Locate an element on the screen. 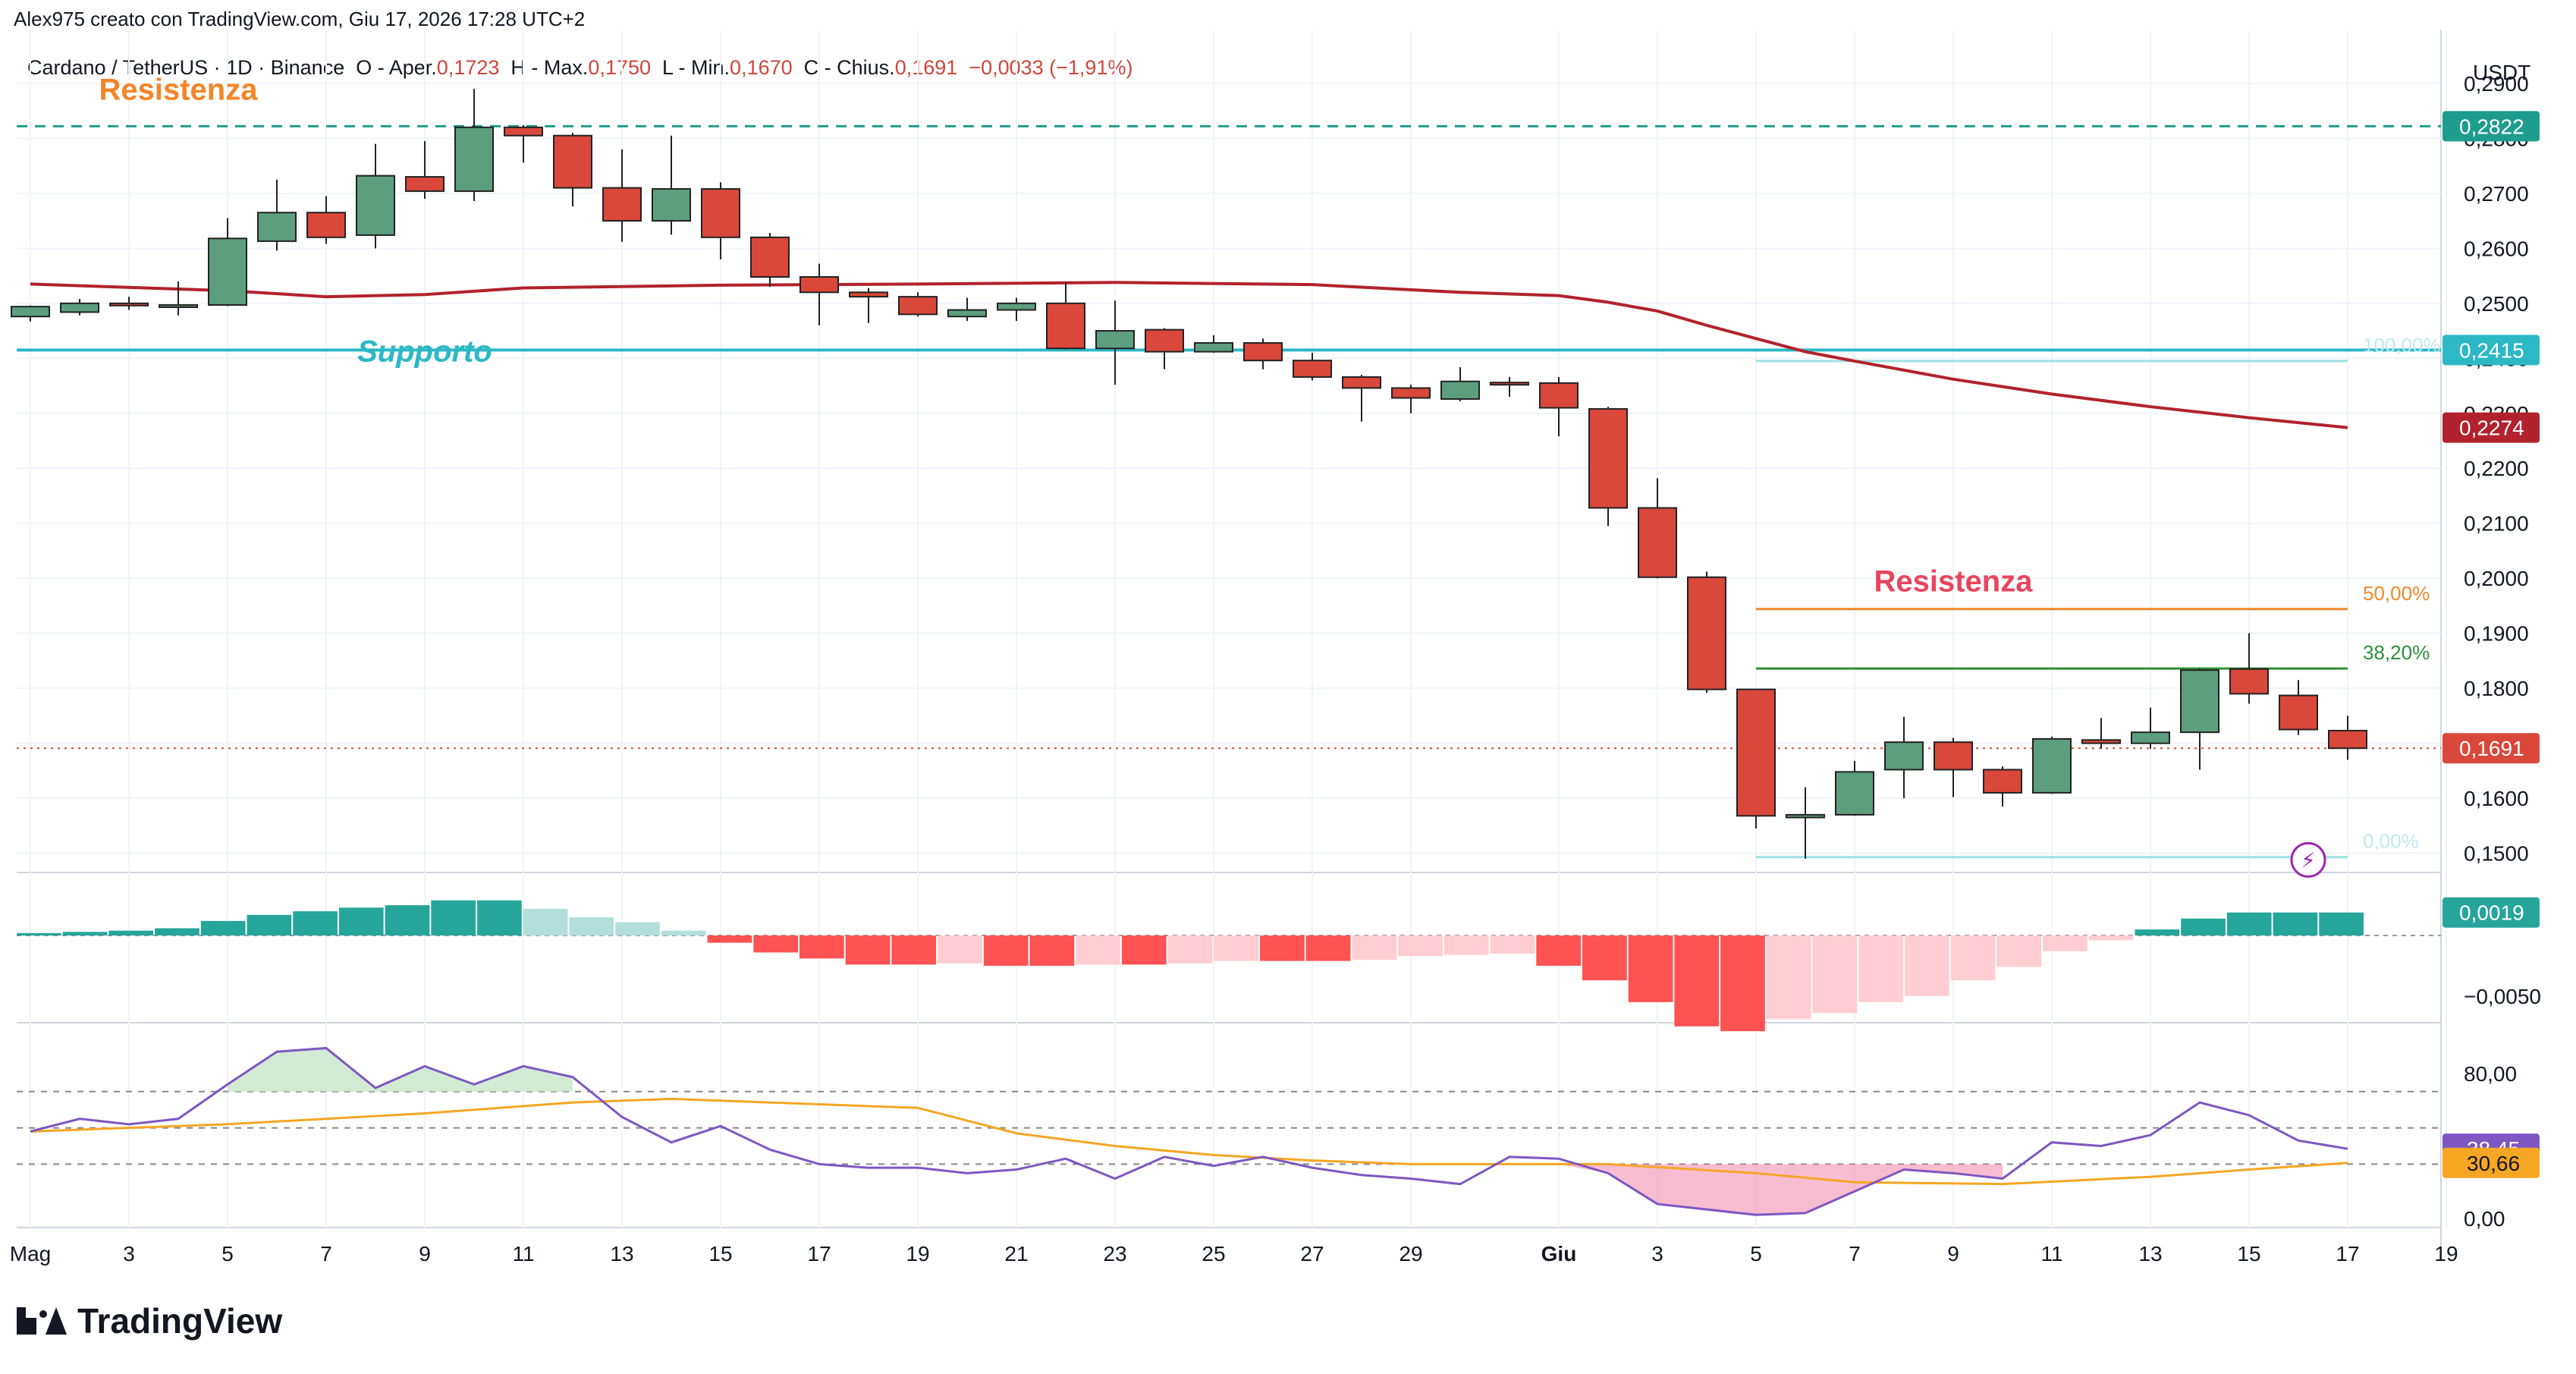 This screenshot has width=2576, height=1374. time-tick-label: 11 is located at coordinates (523, 1254).